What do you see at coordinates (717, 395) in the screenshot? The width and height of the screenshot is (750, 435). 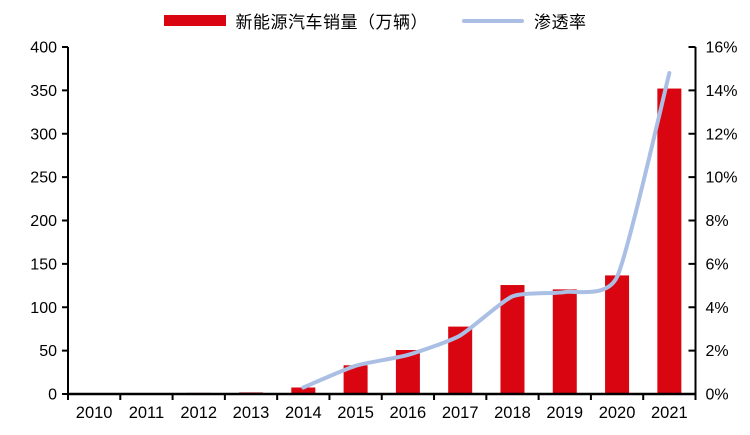 I see `right-axis-tick-label: 0%` at bounding box center [717, 395].